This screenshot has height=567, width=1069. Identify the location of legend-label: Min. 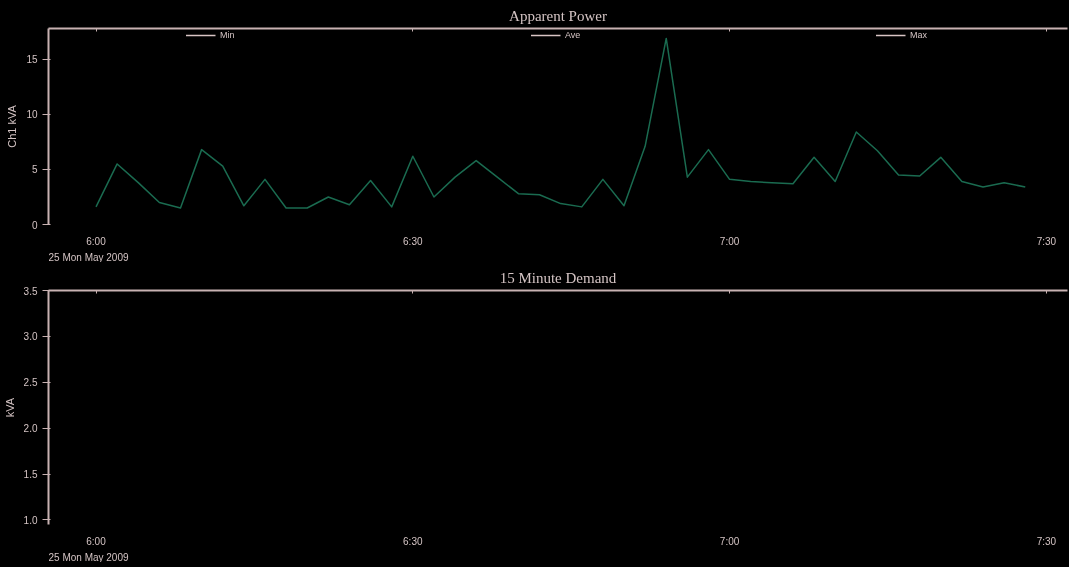
(228, 35).